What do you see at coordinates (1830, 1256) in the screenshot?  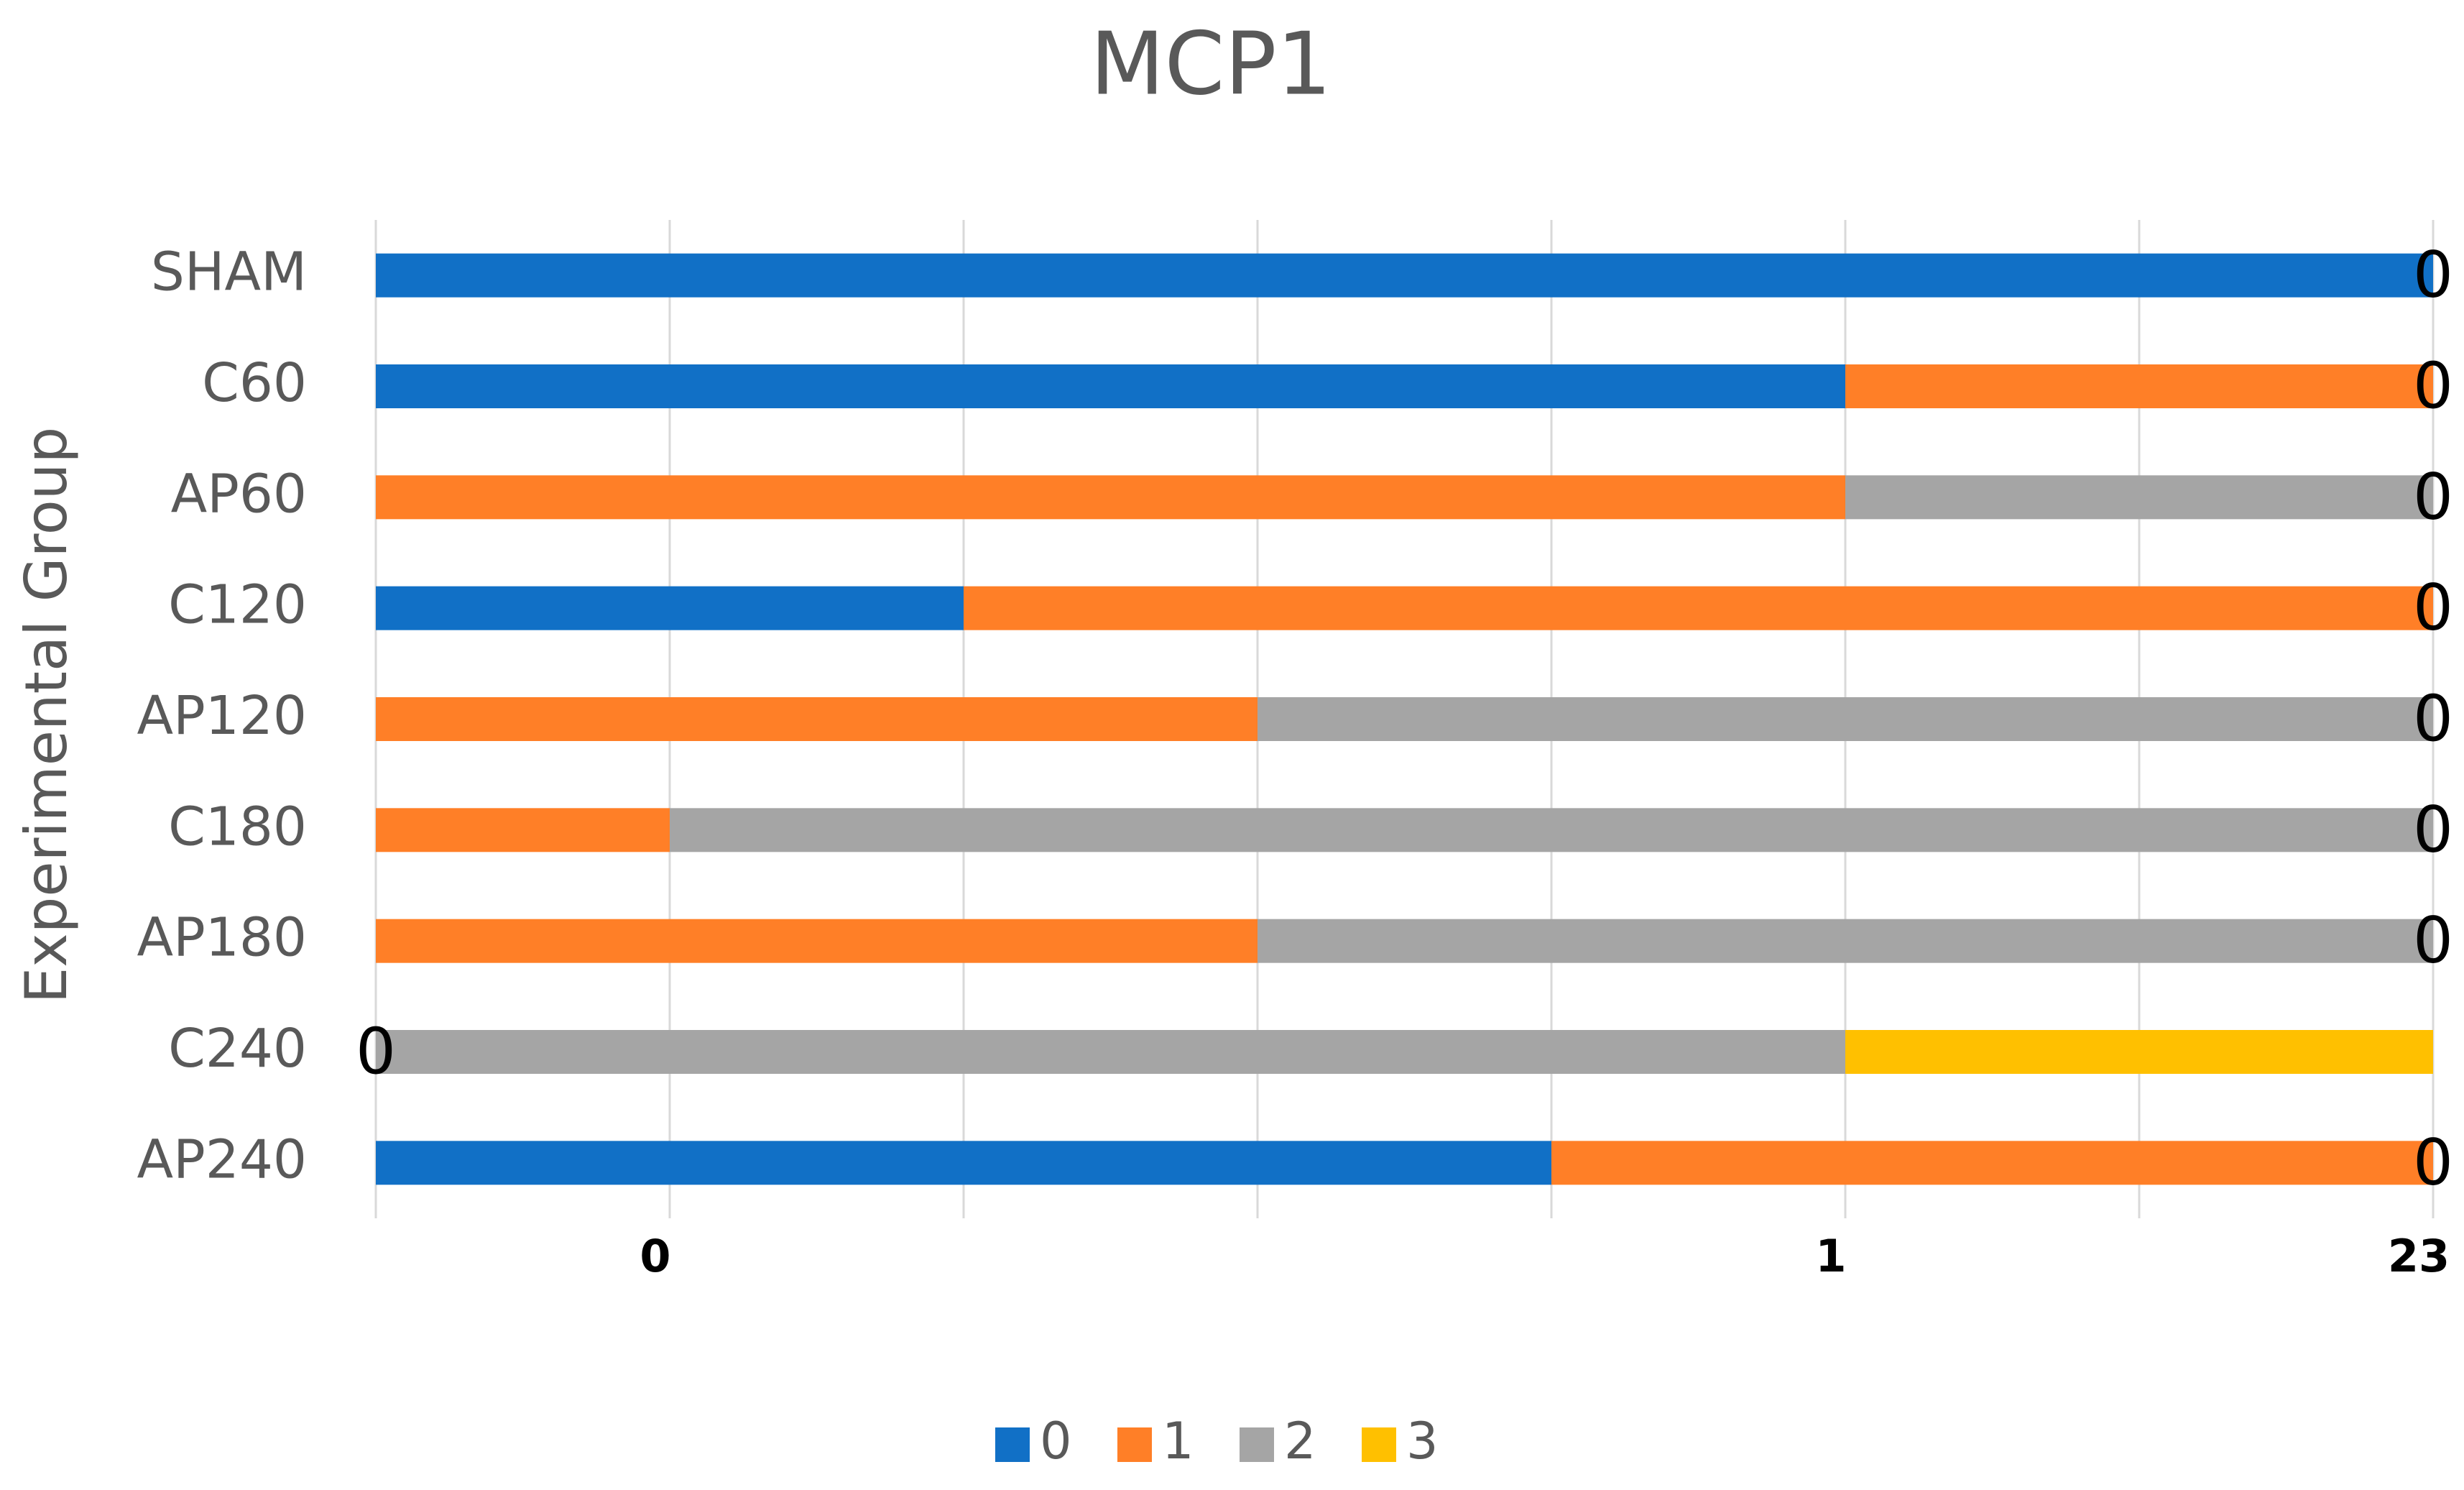 I see `x-tick-label: 1` at bounding box center [1830, 1256].